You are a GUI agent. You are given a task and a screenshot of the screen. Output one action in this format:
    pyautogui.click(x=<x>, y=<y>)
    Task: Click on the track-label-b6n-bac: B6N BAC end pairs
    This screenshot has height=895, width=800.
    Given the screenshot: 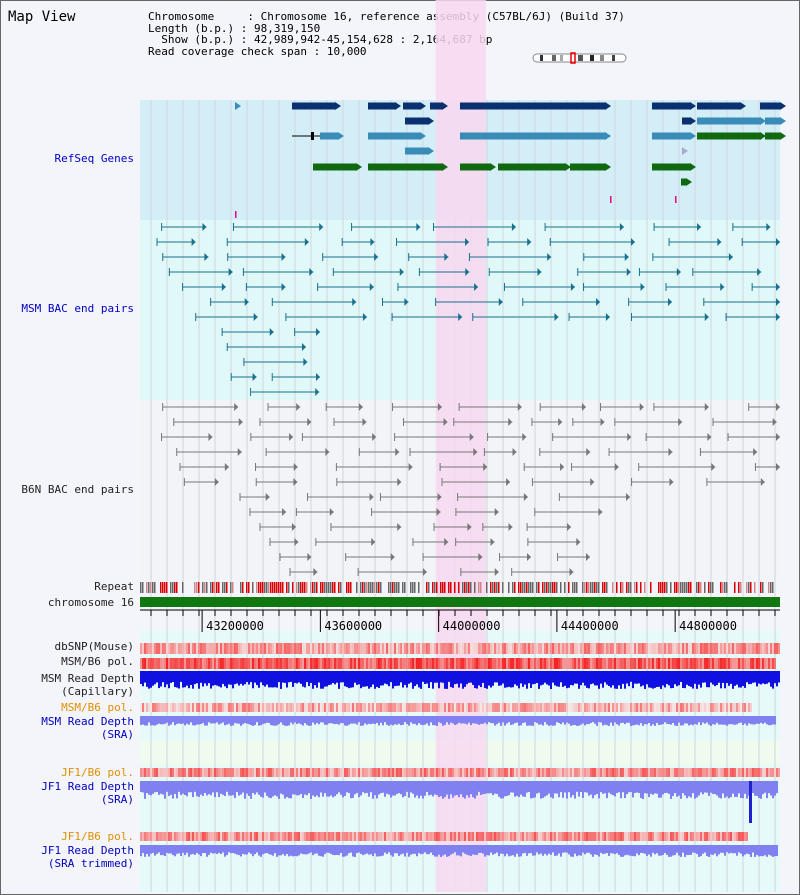 What is the action you would take?
    pyautogui.click(x=77, y=489)
    